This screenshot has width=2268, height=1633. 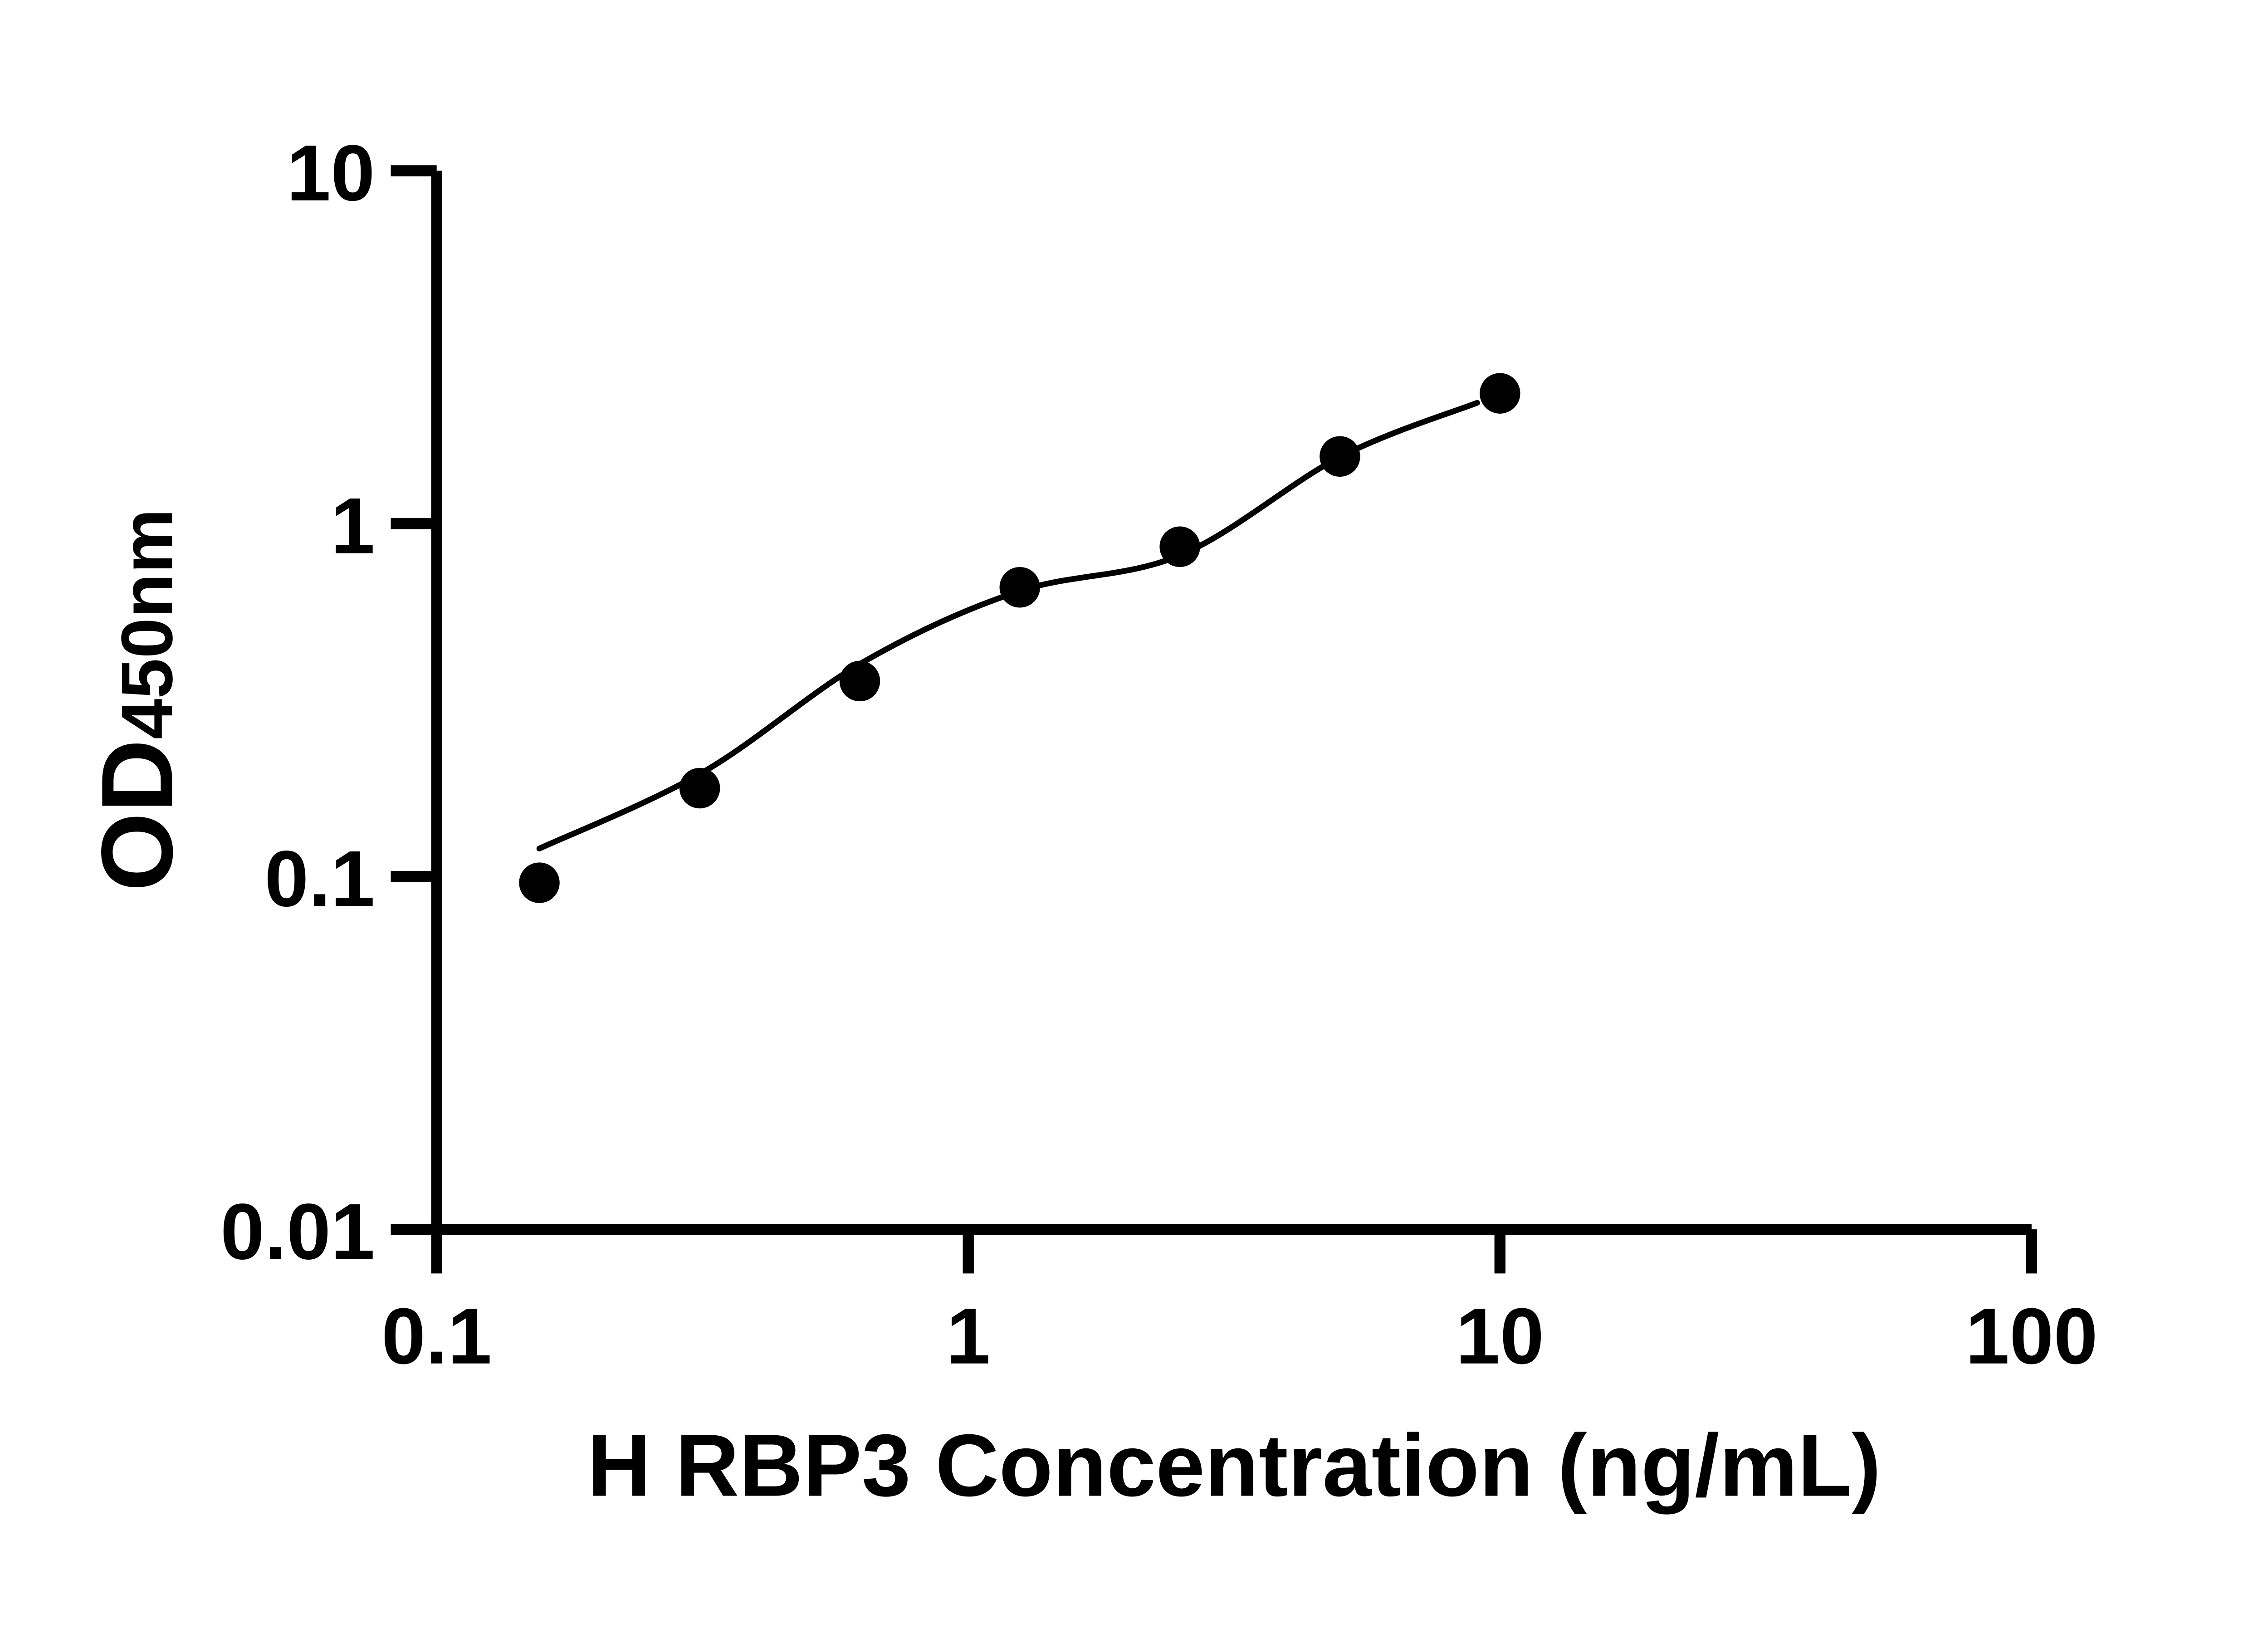 What do you see at coordinates (137, 815) in the screenshot?
I see `y-axis-title-main: OD` at bounding box center [137, 815].